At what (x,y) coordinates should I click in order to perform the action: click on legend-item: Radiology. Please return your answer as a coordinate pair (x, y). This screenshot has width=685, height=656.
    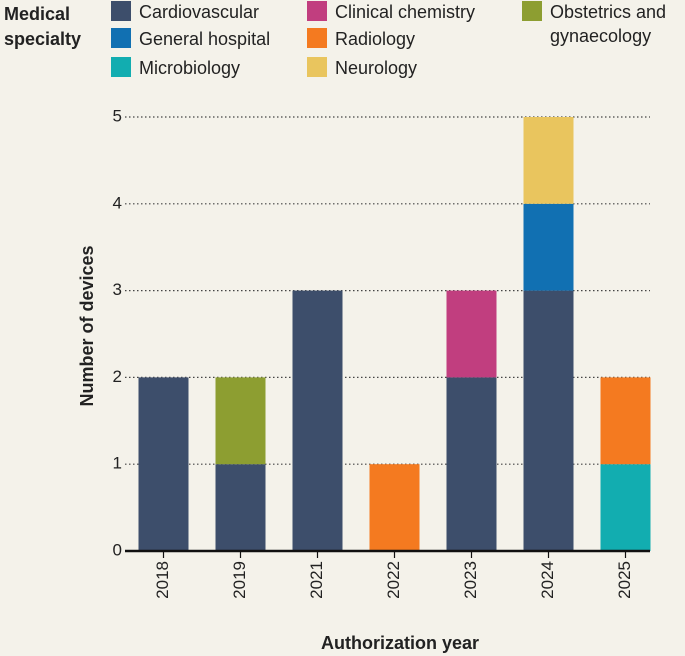
    Looking at the image, I should click on (361, 39).